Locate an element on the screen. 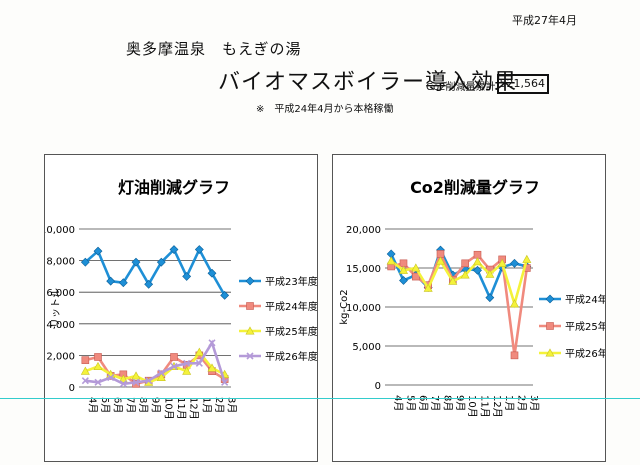 Image resolution: width=640 pixels, height=465 pixels. scan-line is located at coordinates (320, 398).